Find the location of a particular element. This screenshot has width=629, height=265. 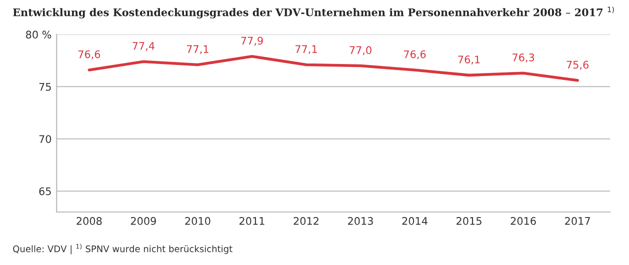

x-tick-label: 2011 is located at coordinates (251, 221).